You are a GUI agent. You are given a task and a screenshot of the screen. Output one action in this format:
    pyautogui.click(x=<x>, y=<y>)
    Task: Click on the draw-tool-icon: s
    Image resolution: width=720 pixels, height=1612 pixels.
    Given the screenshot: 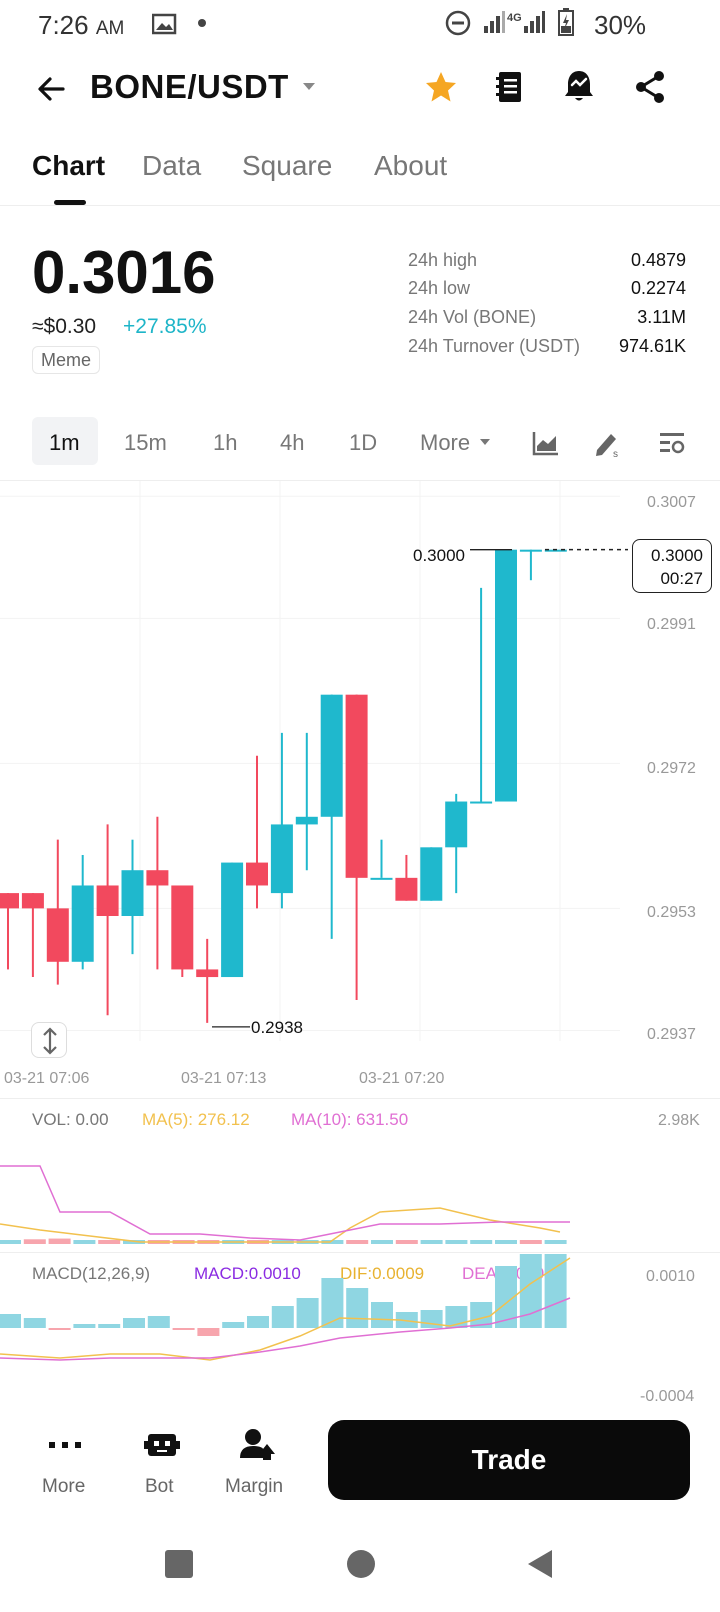 What is the action you would take?
    pyautogui.click(x=608, y=443)
    